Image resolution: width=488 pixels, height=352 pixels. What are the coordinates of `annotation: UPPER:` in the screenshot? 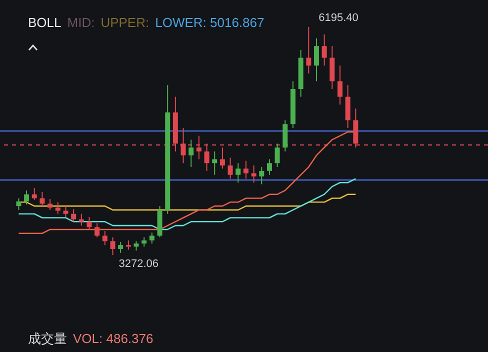 It's located at (125, 22).